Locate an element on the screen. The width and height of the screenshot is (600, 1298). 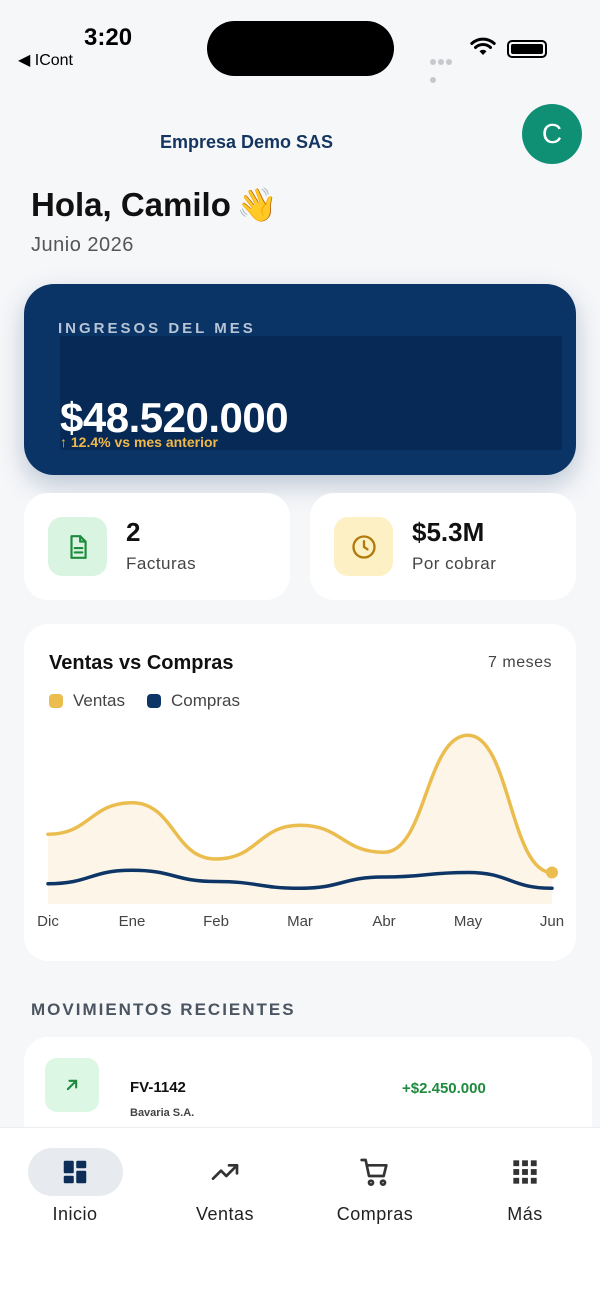
invoices-card: 2 Facturas is located at coordinates (157, 546).